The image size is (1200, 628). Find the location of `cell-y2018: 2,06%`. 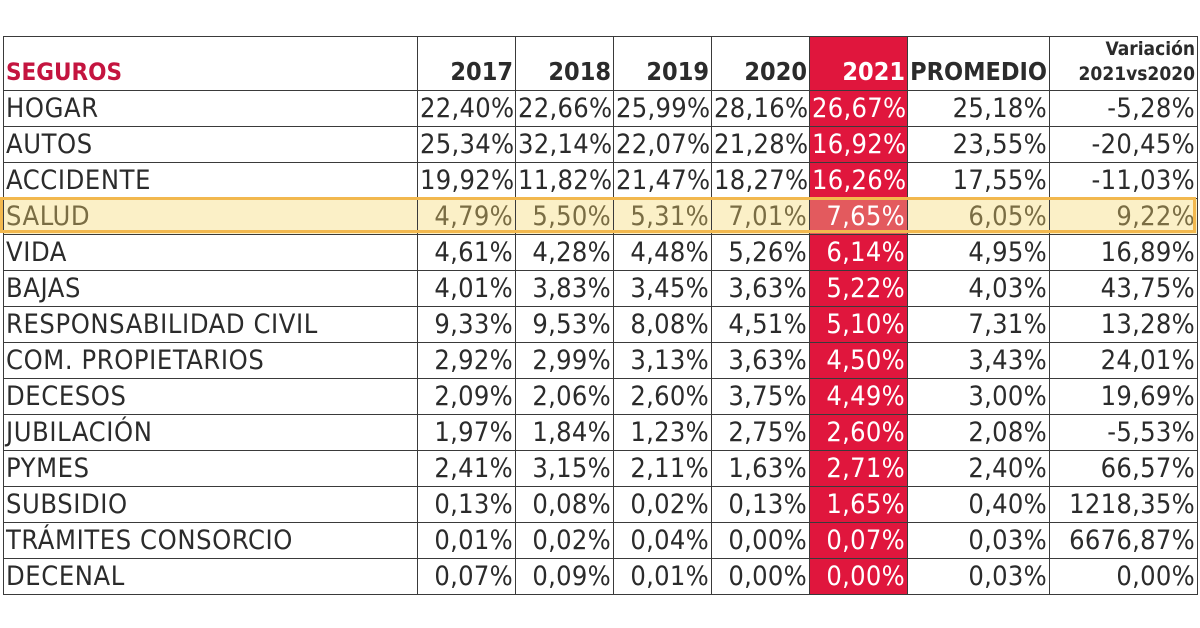

cell-y2018: 2,06% is located at coordinates (564, 396).